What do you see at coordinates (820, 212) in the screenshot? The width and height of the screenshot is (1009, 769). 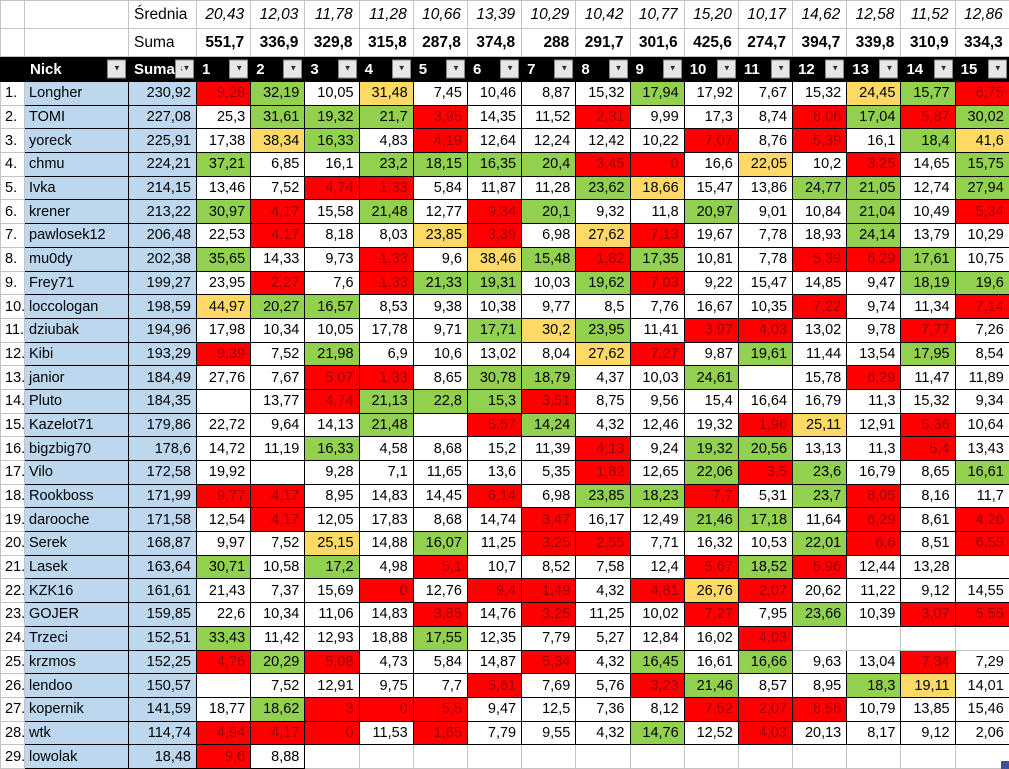 I see `score-cell-col-12: 10,84` at bounding box center [820, 212].